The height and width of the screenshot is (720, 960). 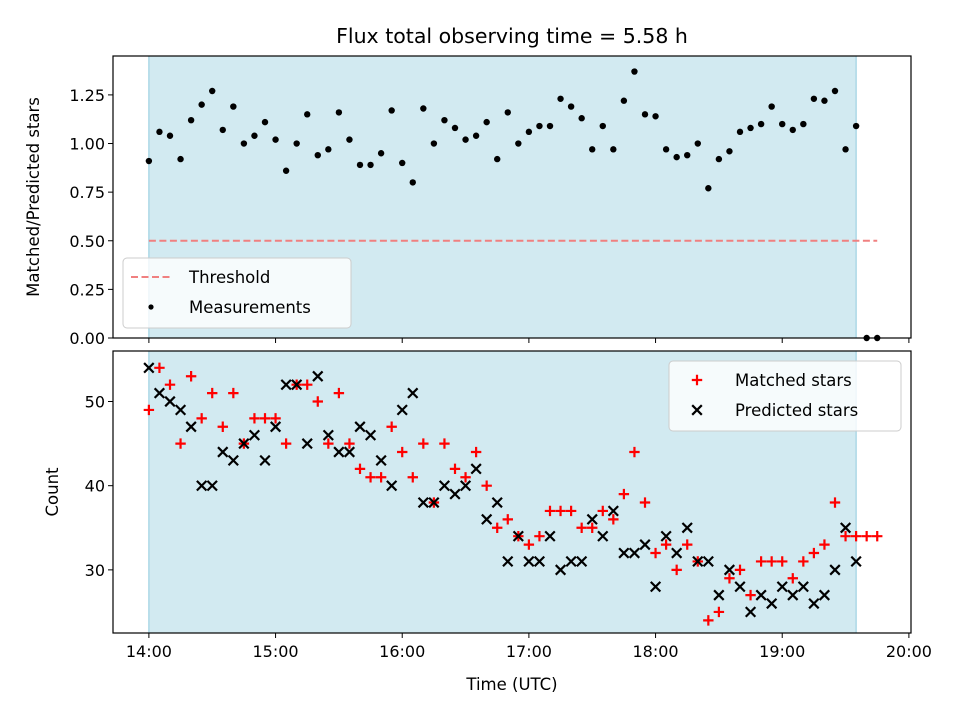 What do you see at coordinates (33, 197) in the screenshot?
I see `y-axis-label: Matched/Predicted stars` at bounding box center [33, 197].